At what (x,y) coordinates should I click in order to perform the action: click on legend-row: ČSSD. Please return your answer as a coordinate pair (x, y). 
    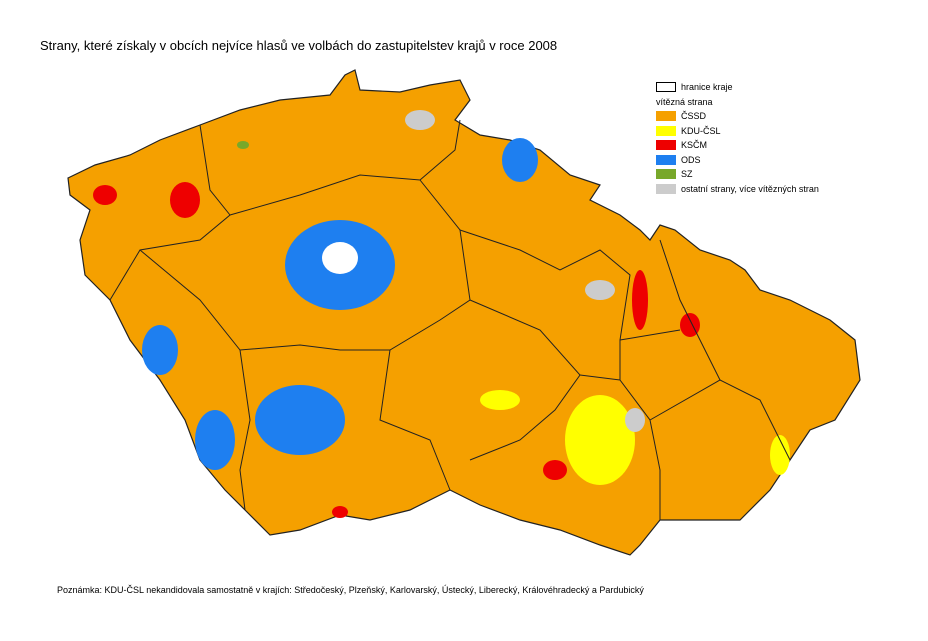
    Looking at the image, I should click on (737, 116).